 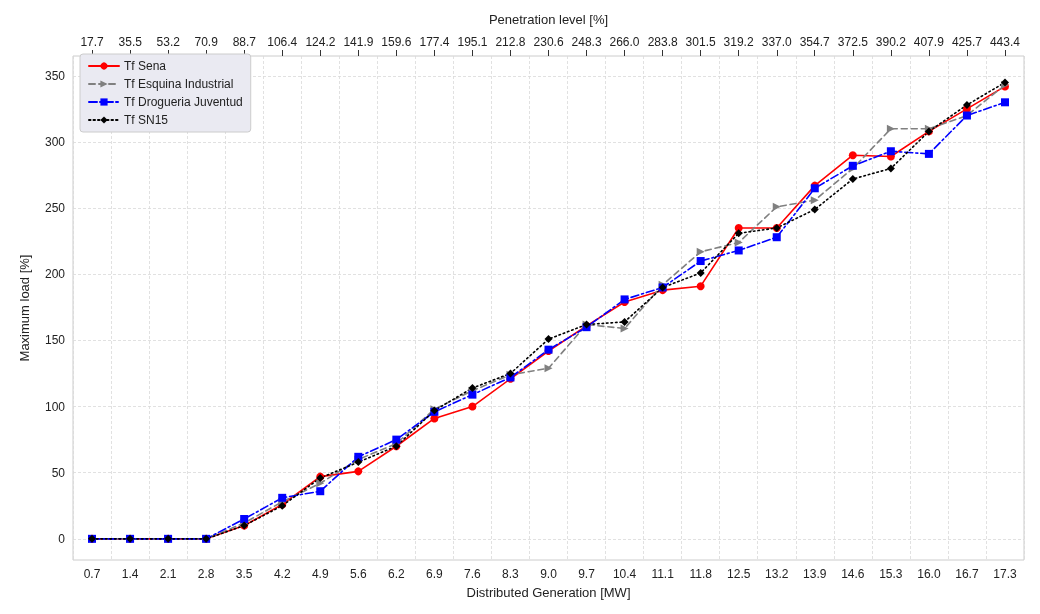 What do you see at coordinates (396, 42) in the screenshot?
I see `x2-tick-label: 159.6` at bounding box center [396, 42].